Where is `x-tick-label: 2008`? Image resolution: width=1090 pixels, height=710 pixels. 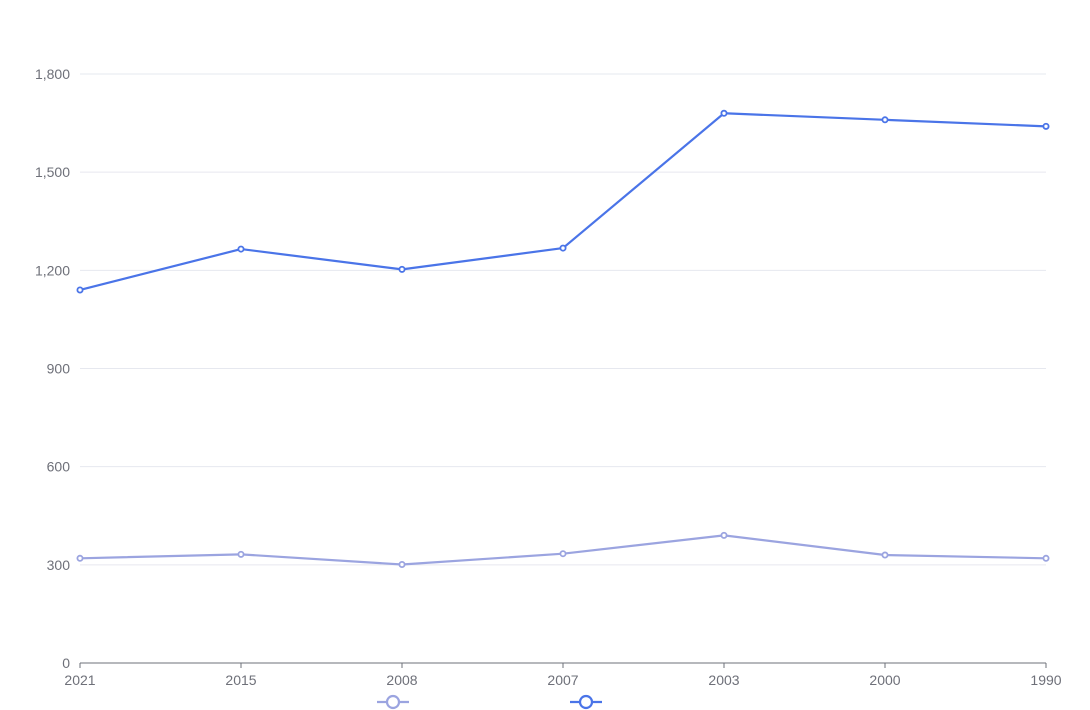 x-tick-label: 2008 is located at coordinates (401, 680).